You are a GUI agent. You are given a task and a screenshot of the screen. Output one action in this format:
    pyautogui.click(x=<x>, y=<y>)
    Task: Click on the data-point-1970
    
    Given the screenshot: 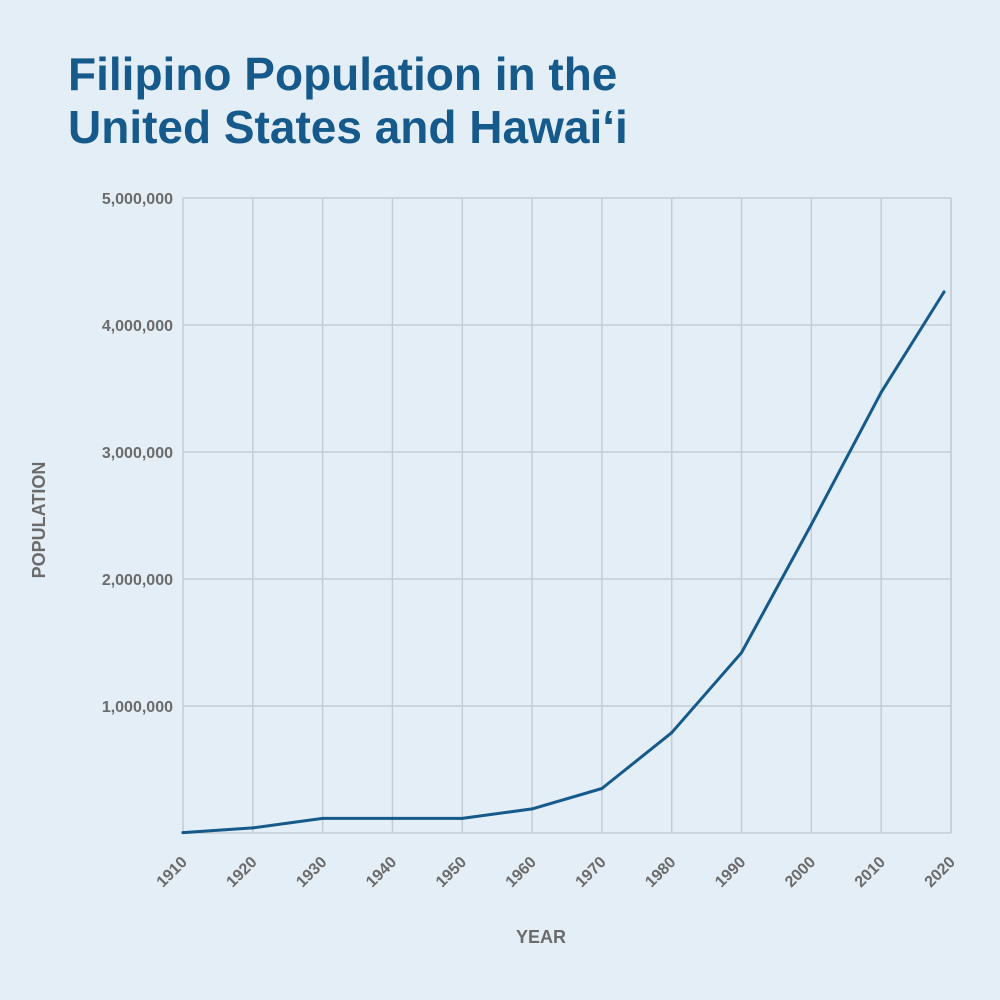 What is the action you would take?
    pyautogui.click(x=602, y=789)
    